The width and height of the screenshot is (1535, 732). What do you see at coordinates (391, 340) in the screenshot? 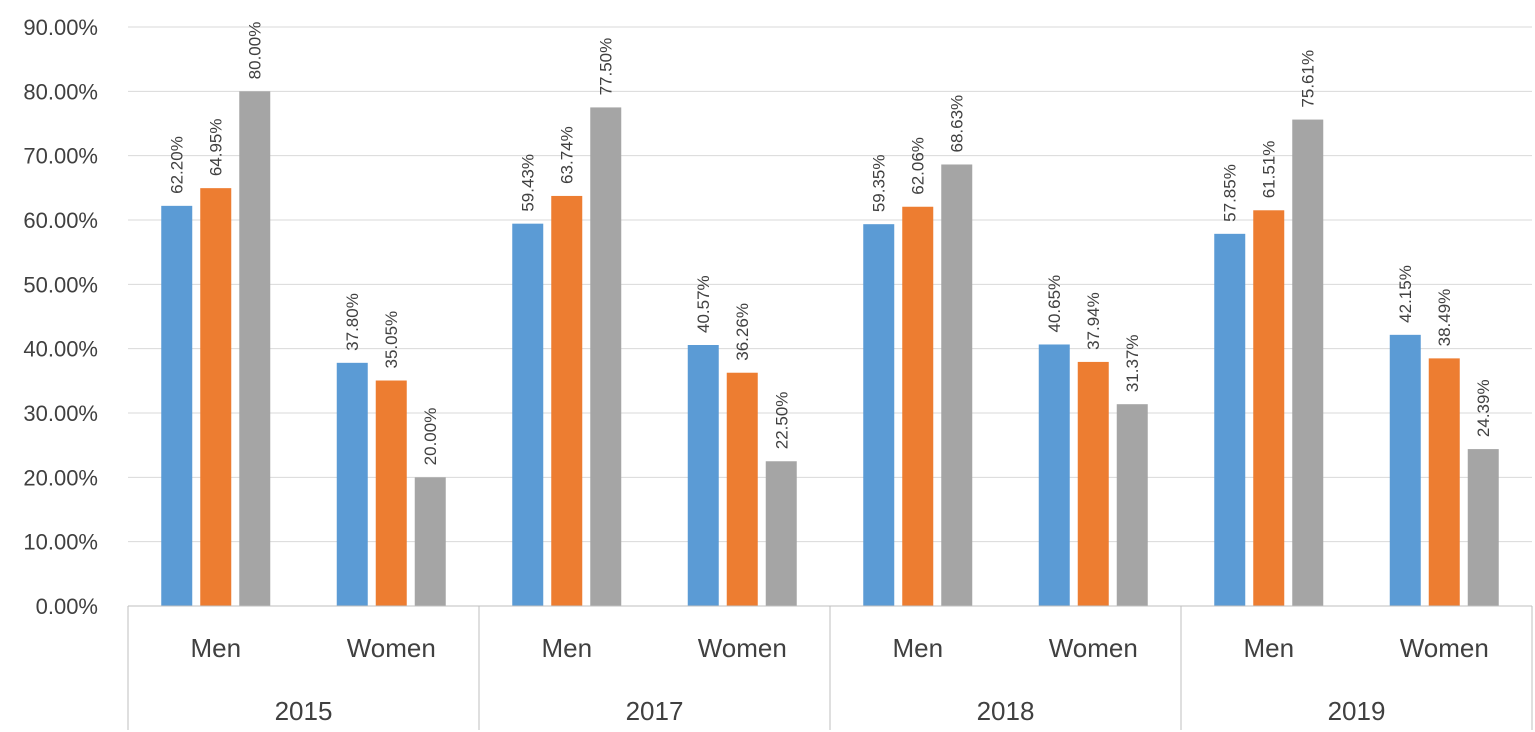
I see `bar-value-label: 35.05%` at bounding box center [391, 340].